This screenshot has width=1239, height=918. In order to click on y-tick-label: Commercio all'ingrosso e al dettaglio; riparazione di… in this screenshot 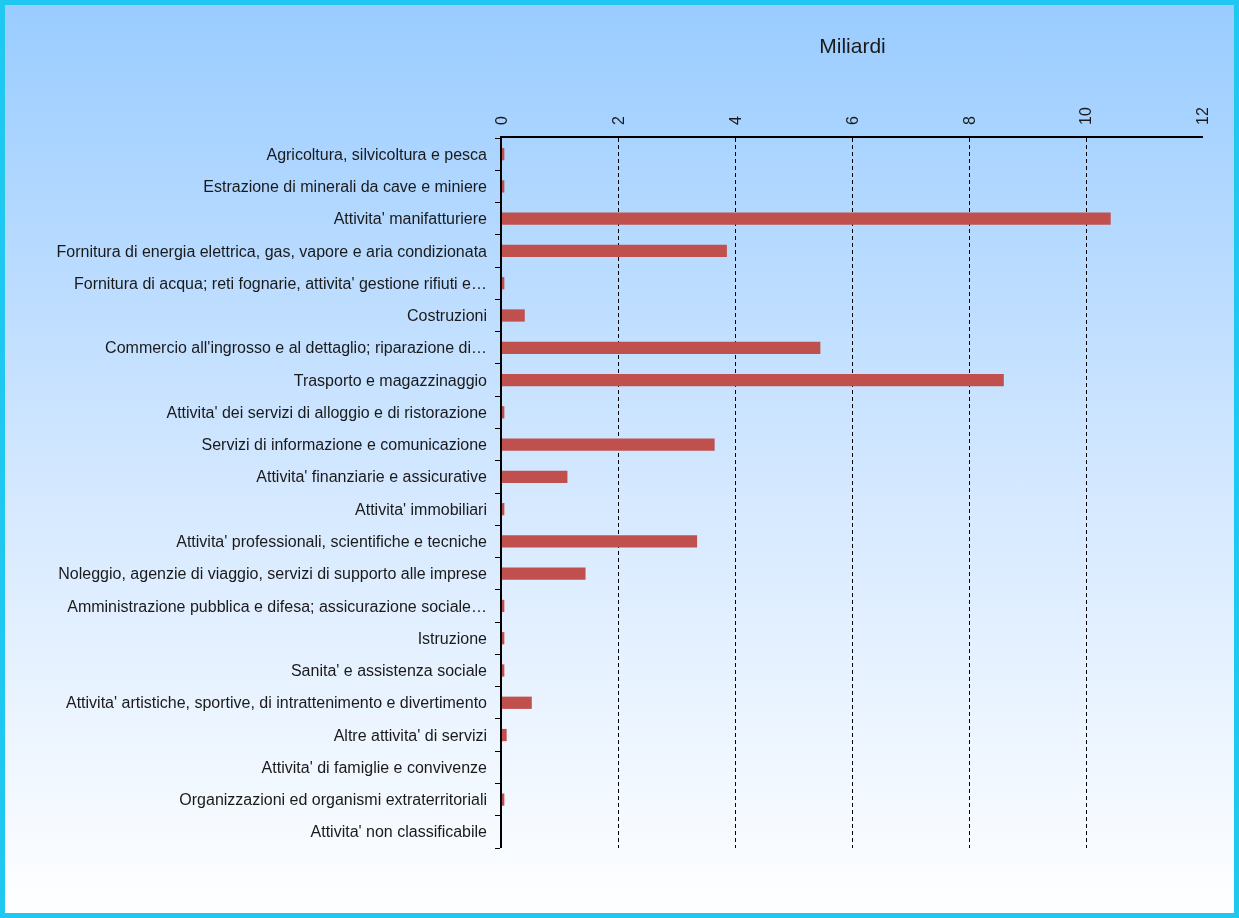, I will do `click(296, 348)`.